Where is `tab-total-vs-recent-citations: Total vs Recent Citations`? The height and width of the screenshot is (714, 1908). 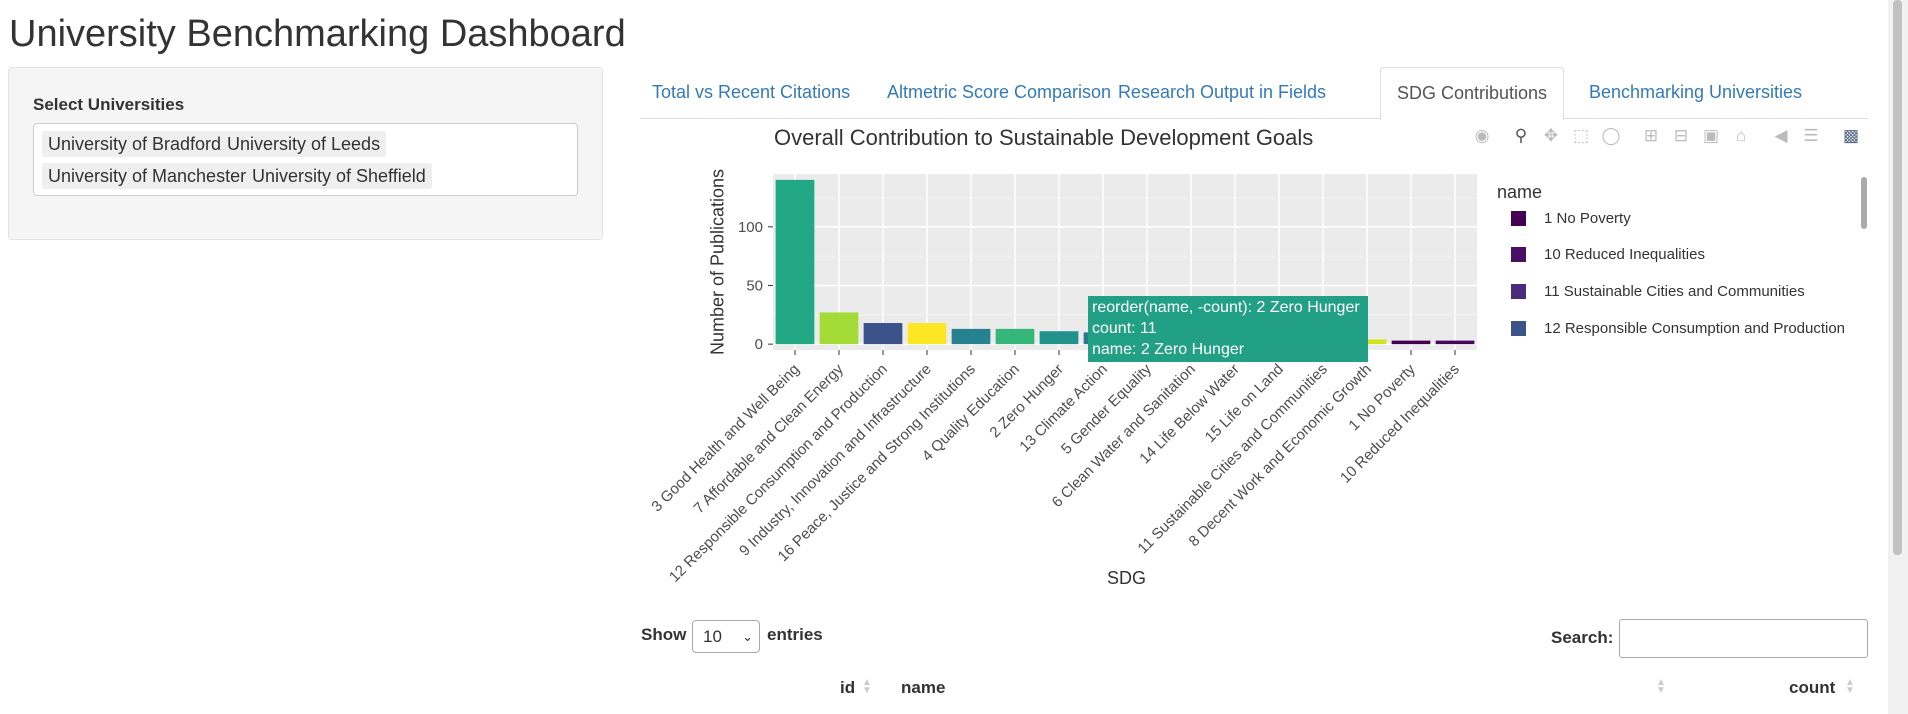 tab-total-vs-recent-citations: Total vs Recent Citations is located at coordinates (751, 92).